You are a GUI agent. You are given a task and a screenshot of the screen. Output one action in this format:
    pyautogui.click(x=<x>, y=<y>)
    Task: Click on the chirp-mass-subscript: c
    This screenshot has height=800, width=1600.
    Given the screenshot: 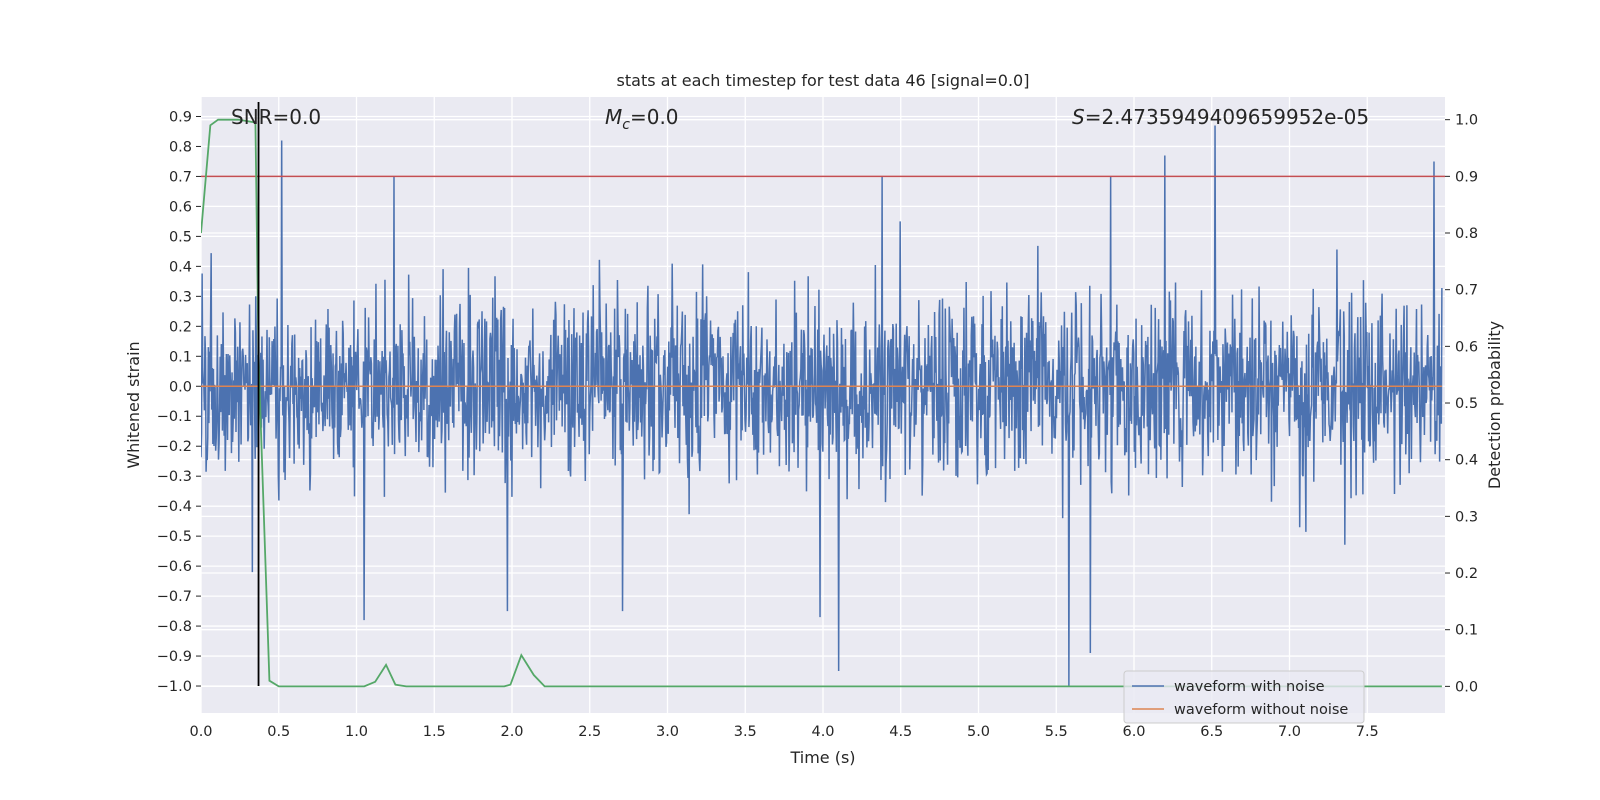 What is the action you would take?
    pyautogui.click(x=626, y=125)
    